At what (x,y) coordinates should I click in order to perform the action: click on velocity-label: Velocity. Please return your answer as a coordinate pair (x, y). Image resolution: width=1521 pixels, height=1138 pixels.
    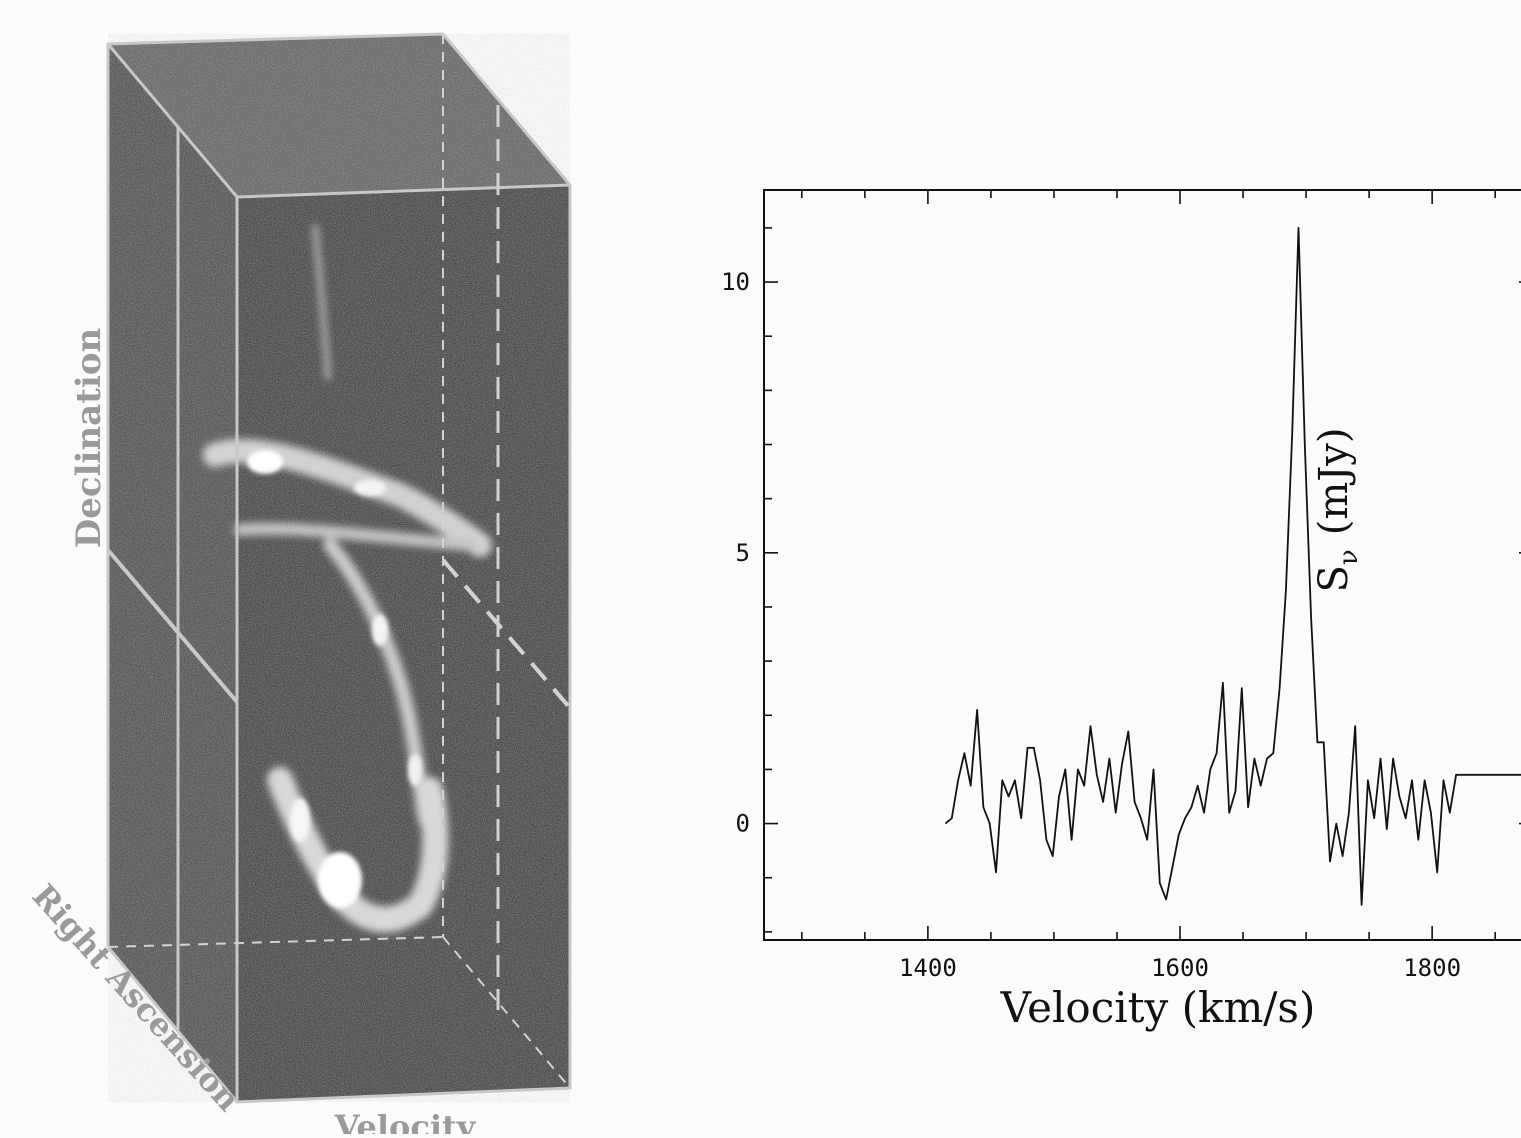
    Looking at the image, I should click on (405, 1121).